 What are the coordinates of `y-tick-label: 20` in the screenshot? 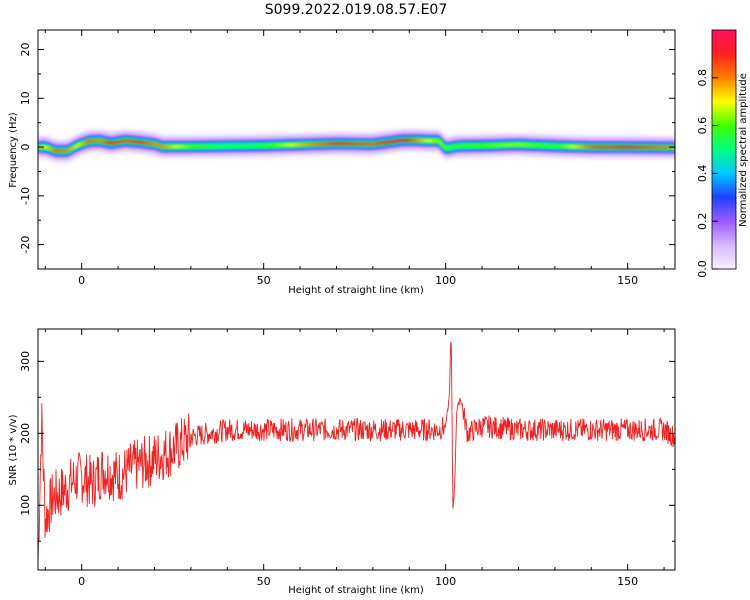 It's located at (25, 50).